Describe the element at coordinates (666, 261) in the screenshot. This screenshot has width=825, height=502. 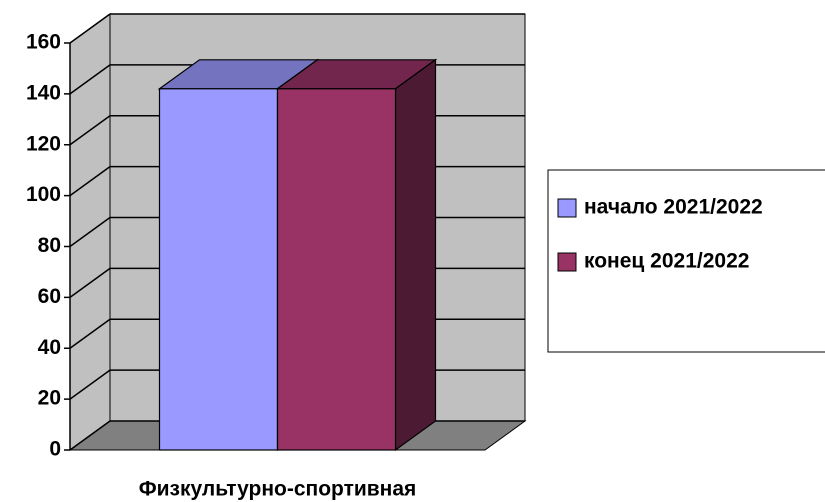
I see `legend-label: конец 2021/2022` at that location.